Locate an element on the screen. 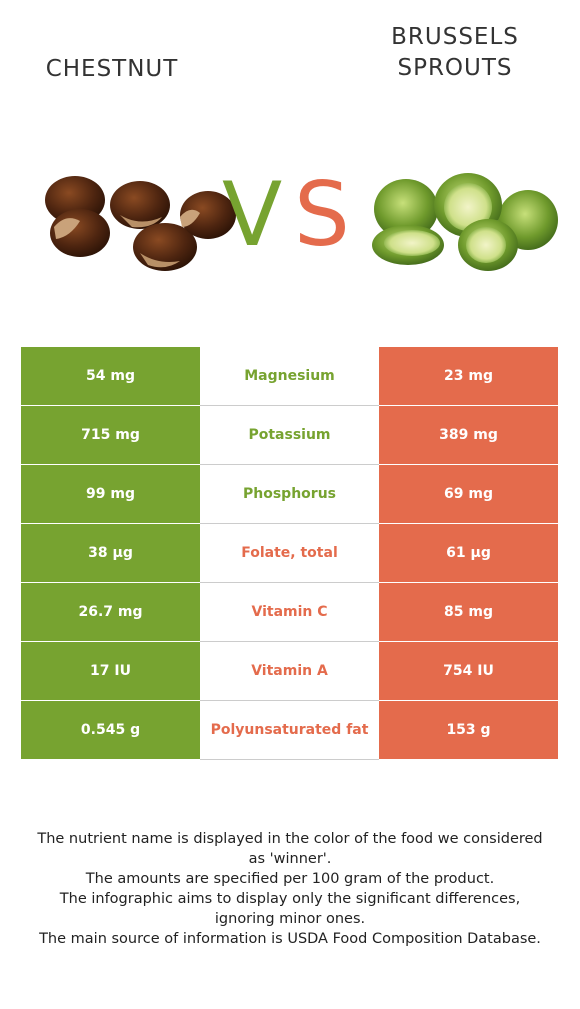 This screenshot has height=1009, width=580. table-row: 99 mg Phosphorus 69 mg is located at coordinates (289, 494).